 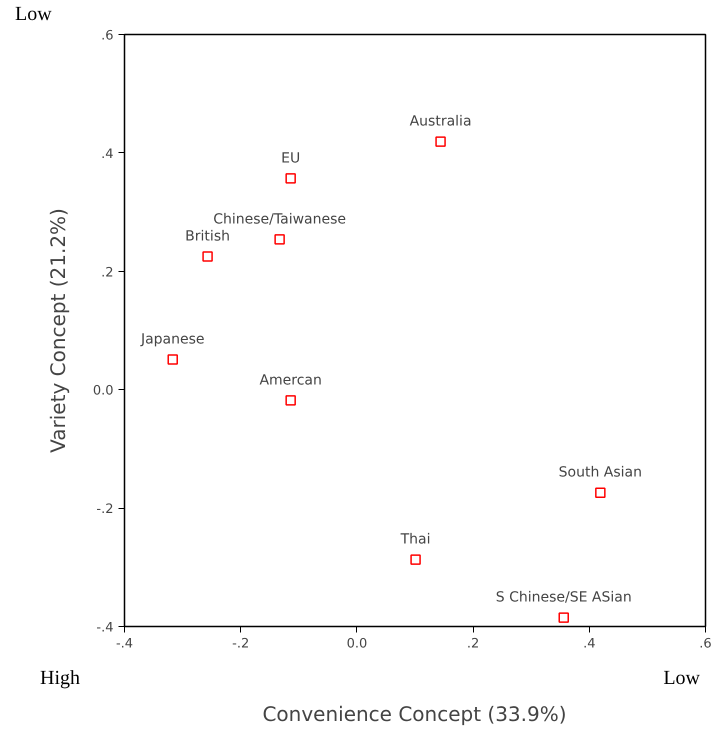 What do you see at coordinates (207, 236) in the screenshot?
I see `series-label: British` at bounding box center [207, 236].